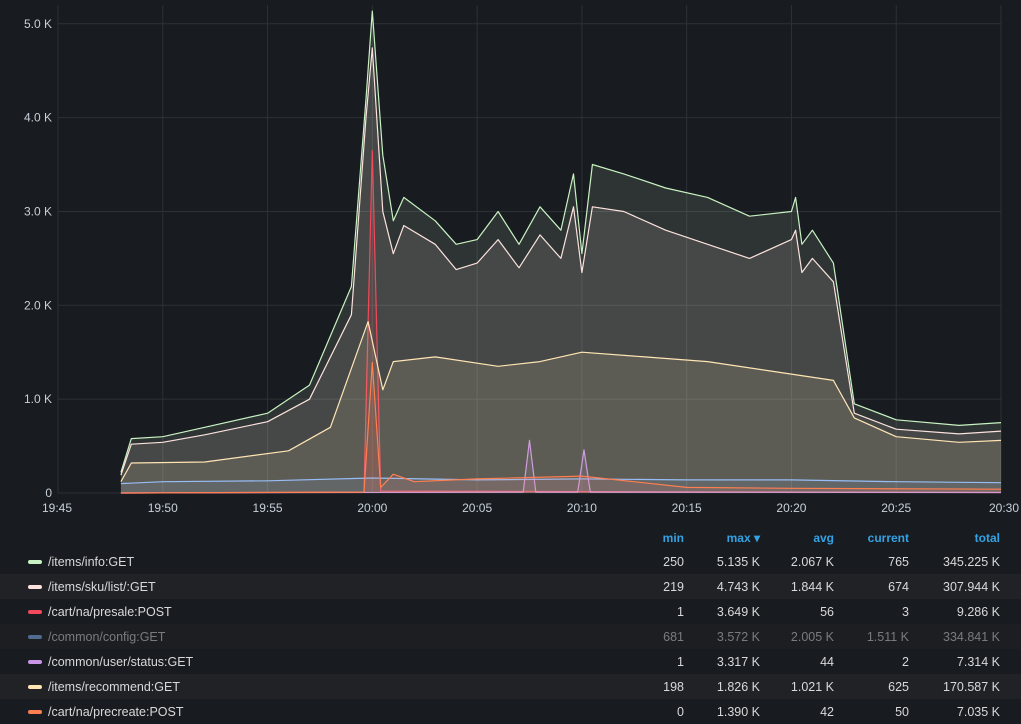 This screenshot has height=724, width=1021. What do you see at coordinates (898, 687) in the screenshot?
I see `legend-value-current: 625` at bounding box center [898, 687].